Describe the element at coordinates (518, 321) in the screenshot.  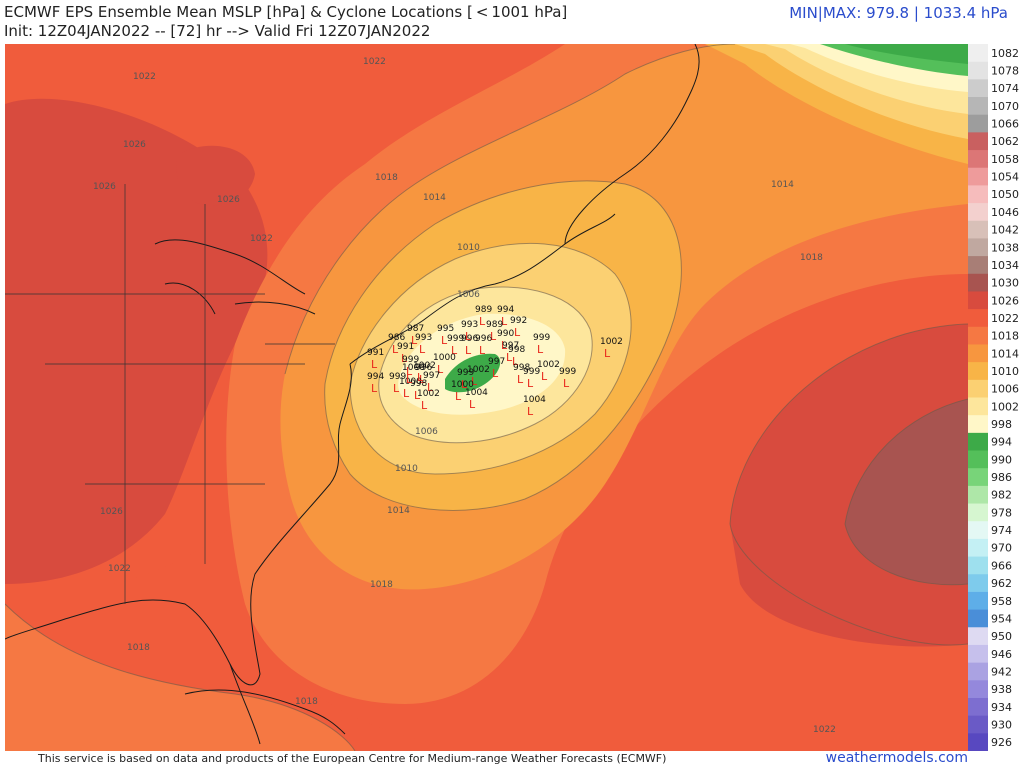
I see `cyclone-pressure-label: 992` at that location.